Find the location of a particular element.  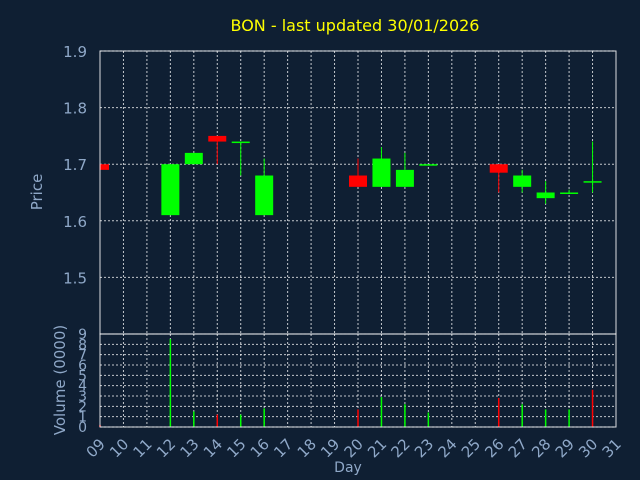

price-tick-label: 1.7 is located at coordinates (75, 165).